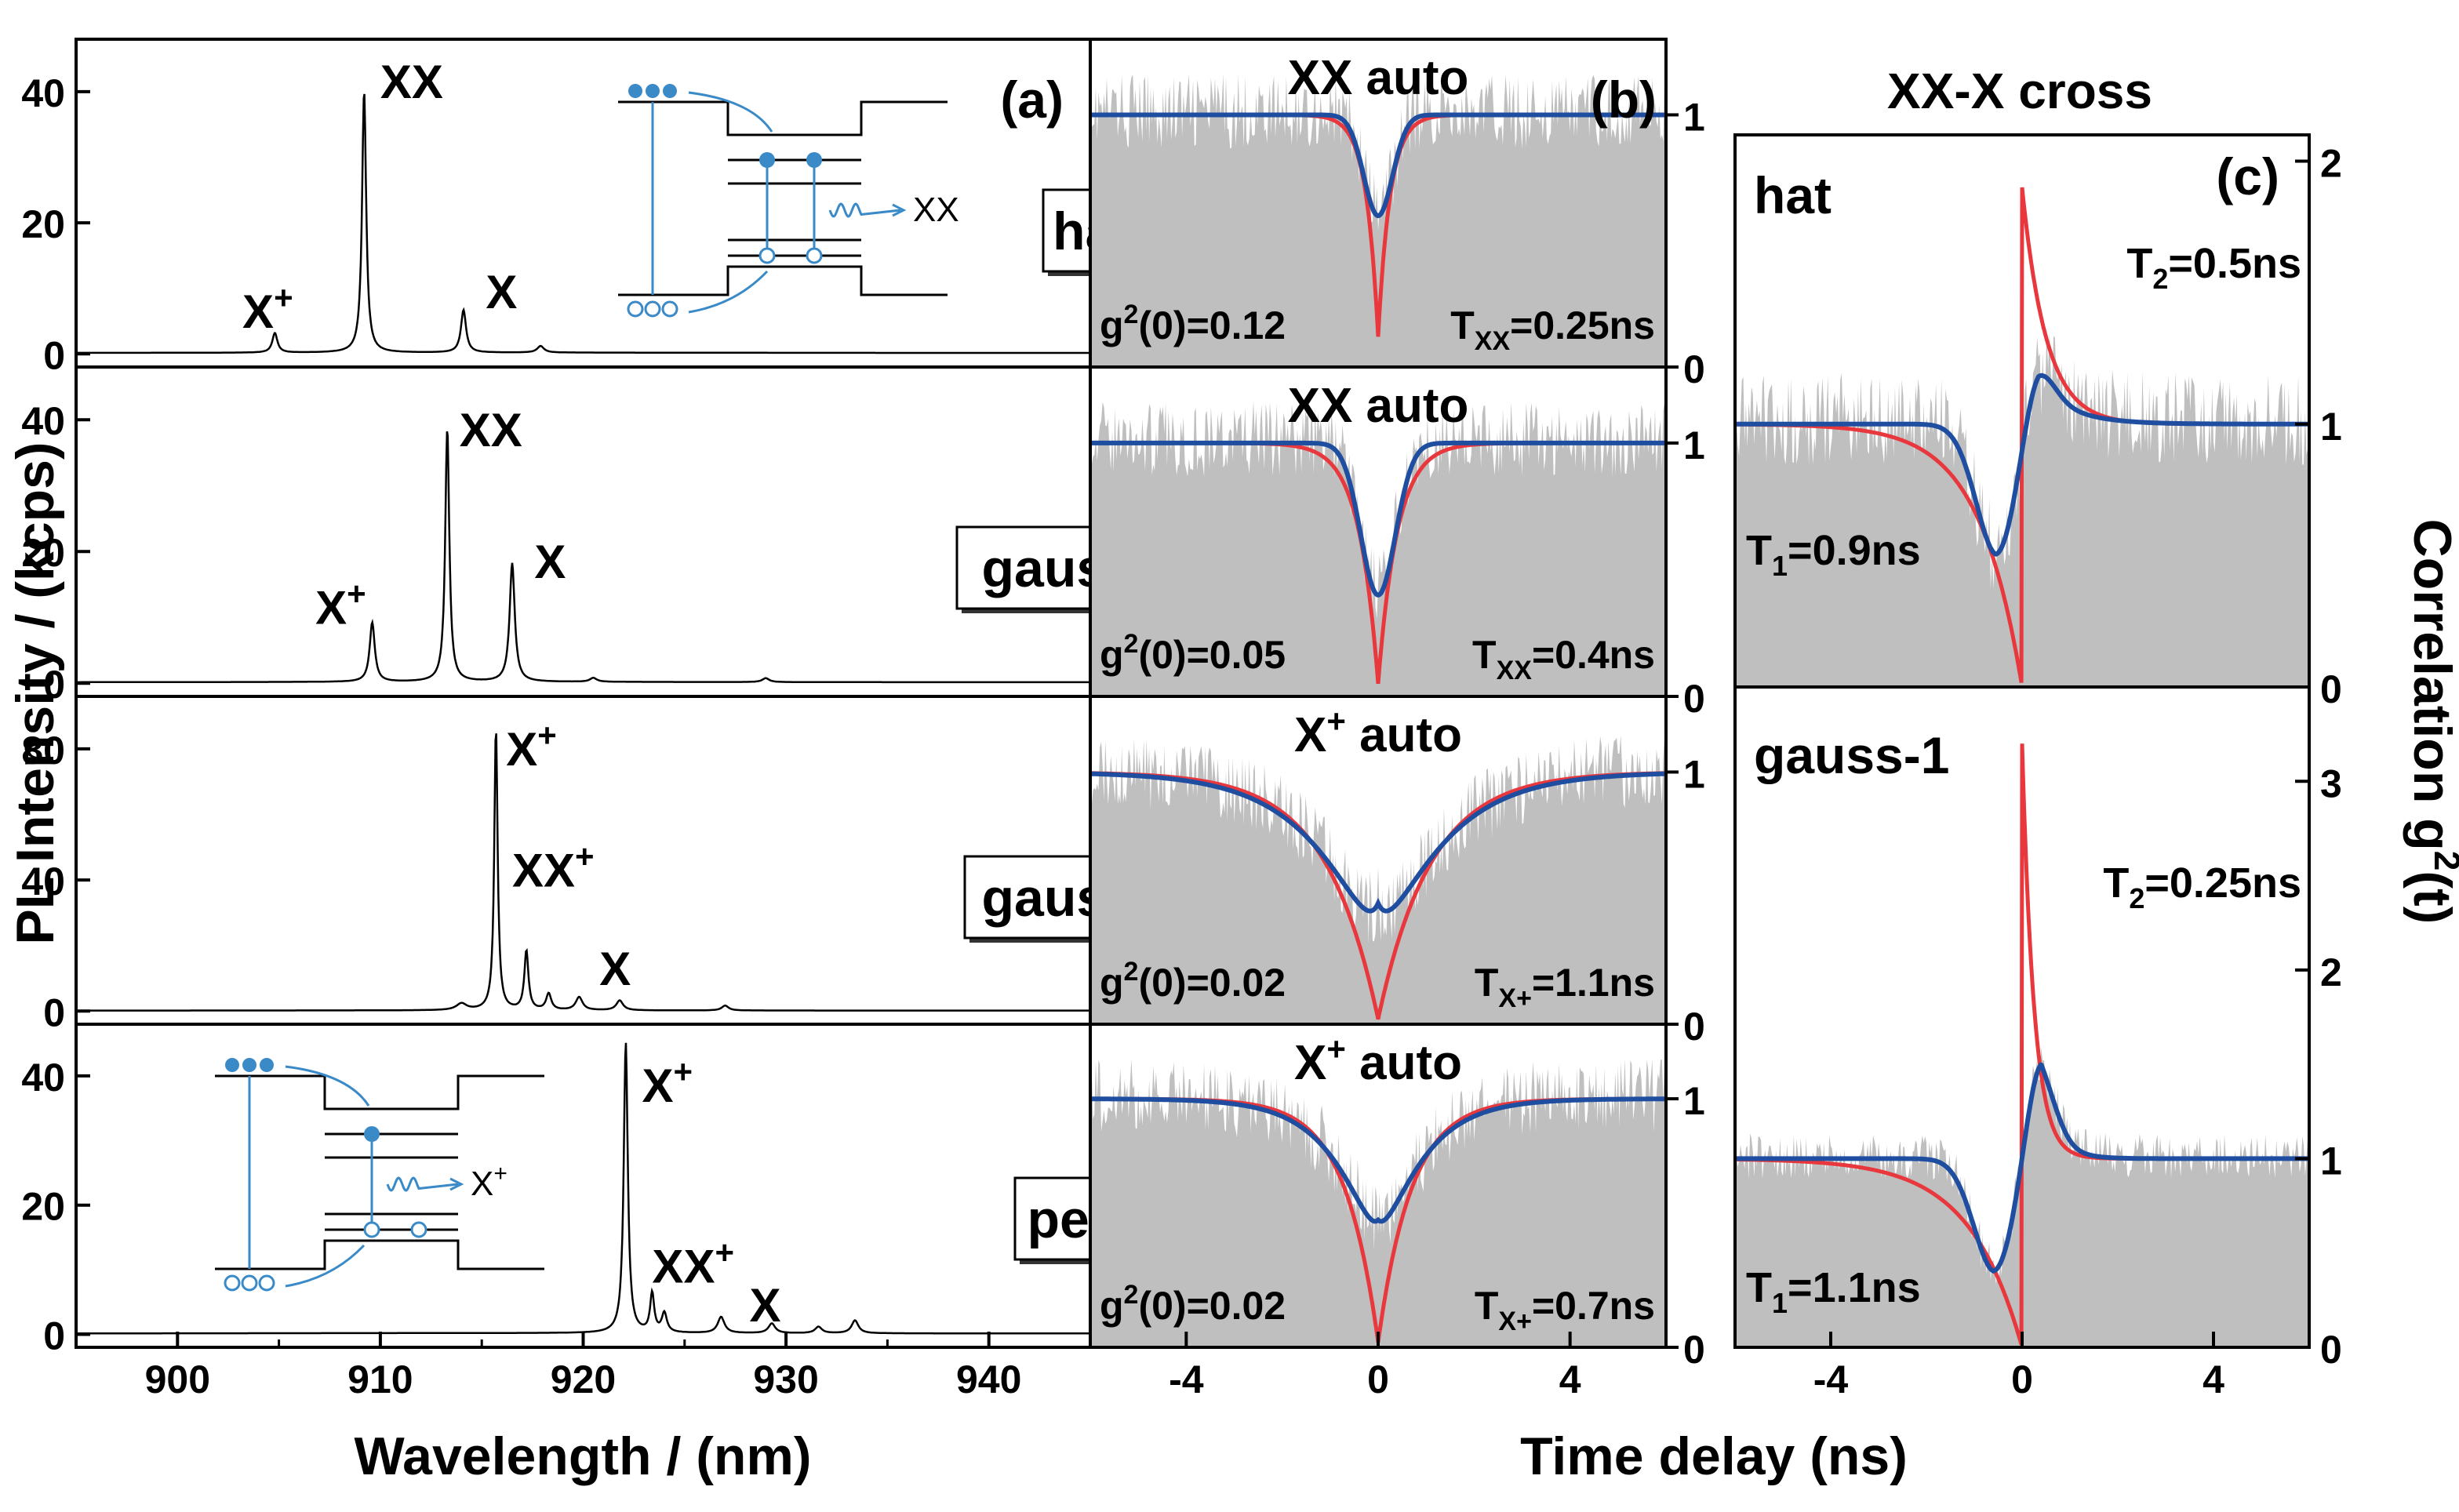 Image resolution: width=2459 pixels, height=1512 pixels. I want to click on time-constant-annotation: TXX=0.4ns, so click(1563, 659).